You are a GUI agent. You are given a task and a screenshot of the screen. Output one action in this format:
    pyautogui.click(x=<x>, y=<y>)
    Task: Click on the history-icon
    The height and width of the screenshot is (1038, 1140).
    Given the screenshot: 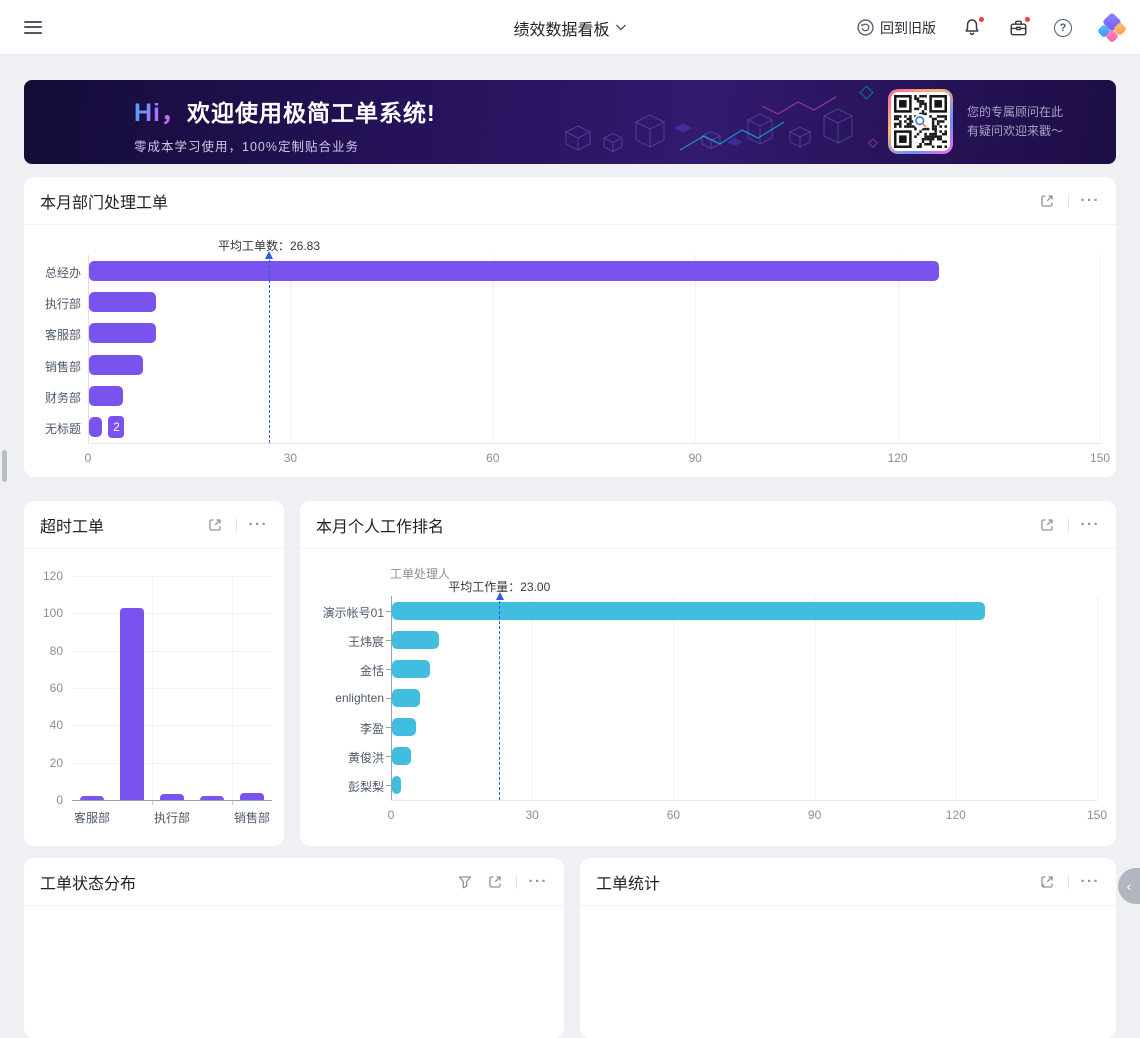 What is the action you would take?
    pyautogui.click(x=865, y=27)
    